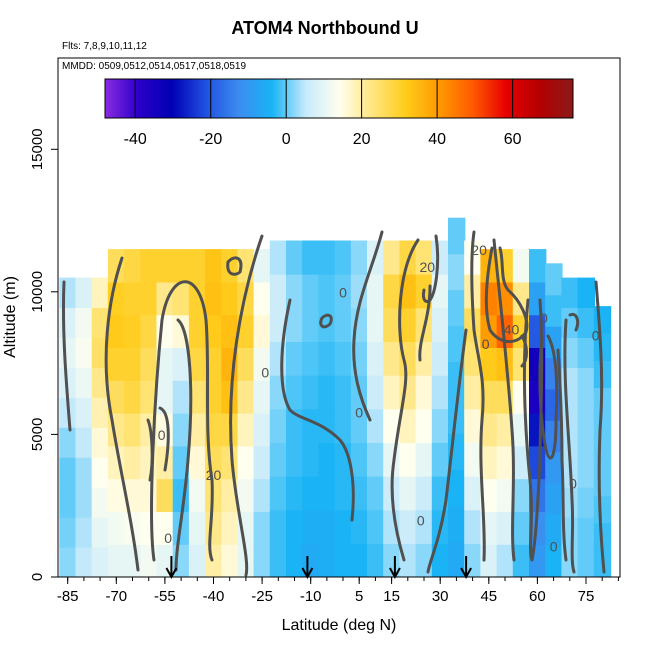 The width and height of the screenshot is (650, 650). What do you see at coordinates (338, 591) in the screenshot?
I see `x-axis: -85 -70 -55 -40 -25 -10 5 15 30 45 60 75` at bounding box center [338, 591].